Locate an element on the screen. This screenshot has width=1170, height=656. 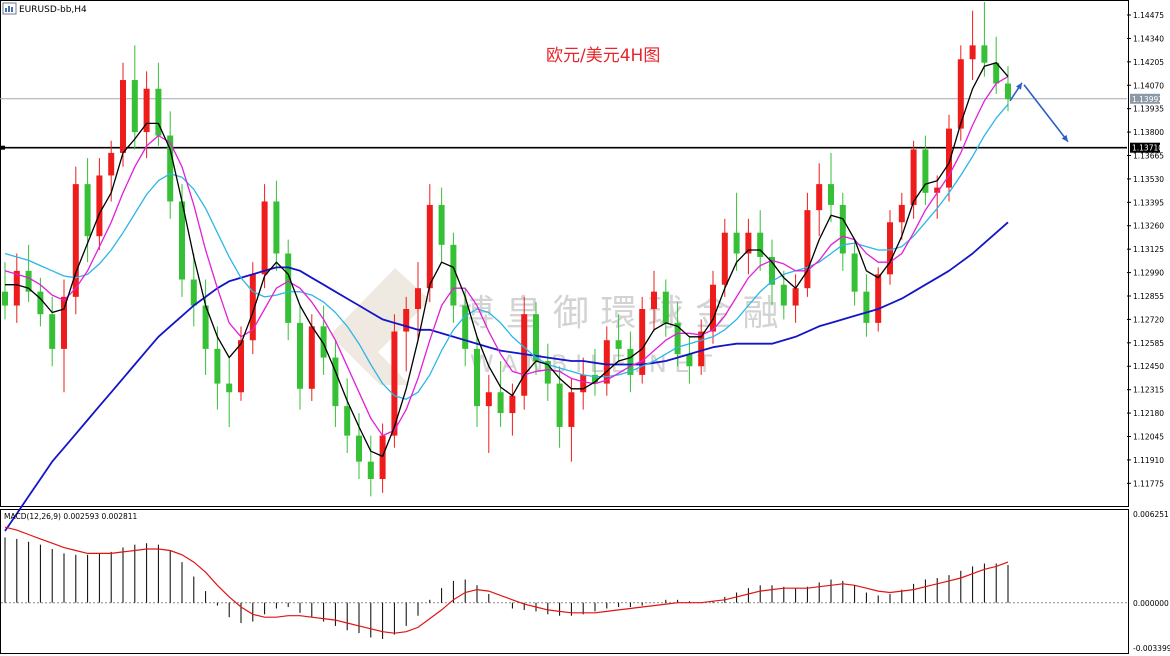
y-tick-label: 1.11910 is located at coordinates (1148, 460).